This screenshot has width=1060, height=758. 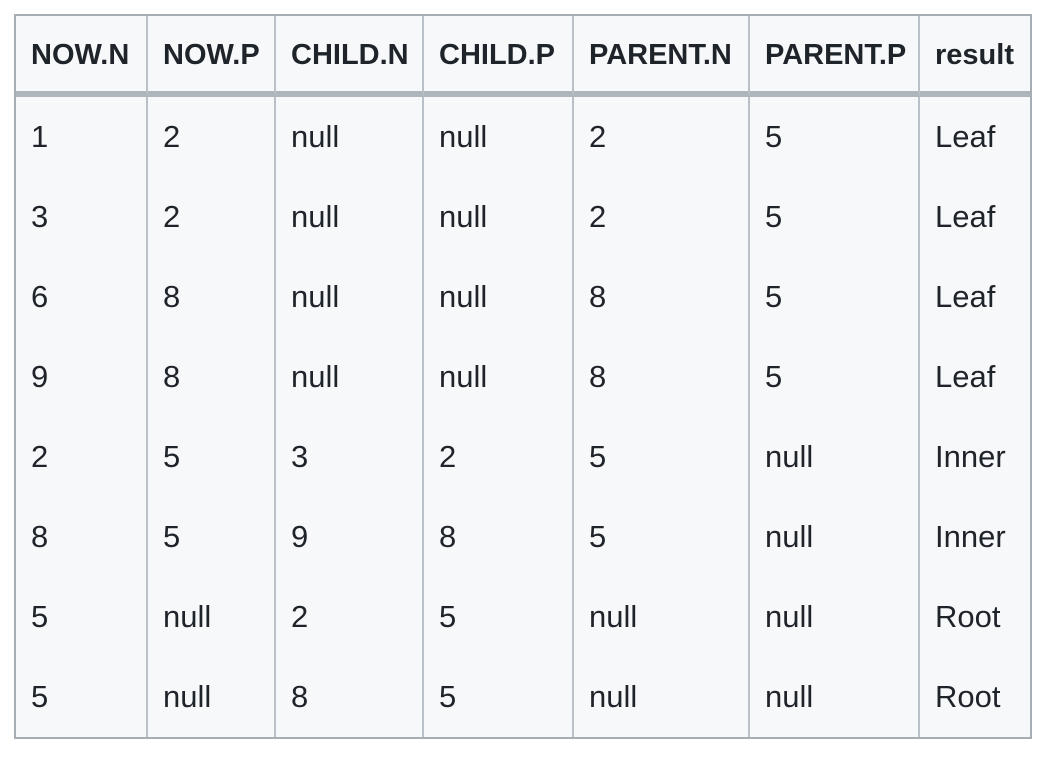 I want to click on table-row: 8 5 9 8 5 null Inner, so click(x=523, y=537).